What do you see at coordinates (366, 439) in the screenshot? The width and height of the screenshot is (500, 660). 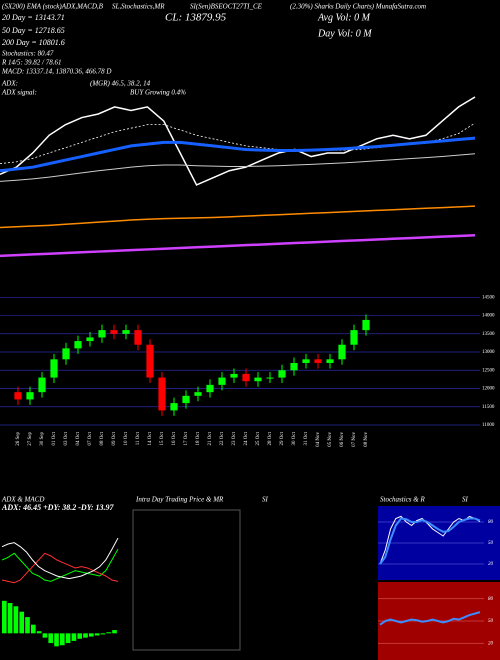 I see `x-tick-label: 08 Nov` at bounding box center [366, 439].